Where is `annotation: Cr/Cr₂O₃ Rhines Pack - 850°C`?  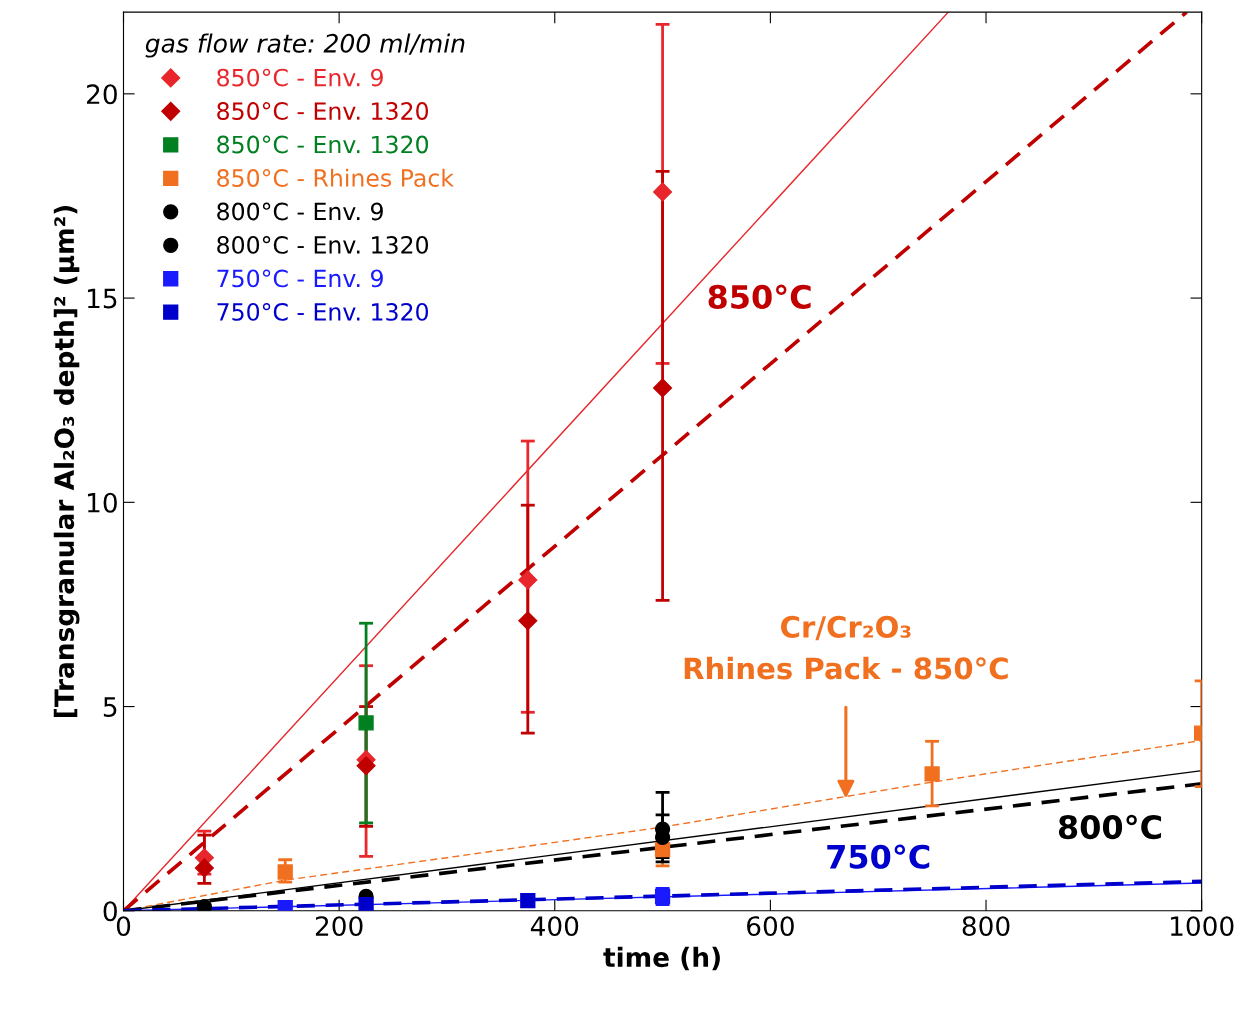
annotation: Cr/Cr₂O₃ Rhines Pack - 850°C is located at coordinates (846, 647).